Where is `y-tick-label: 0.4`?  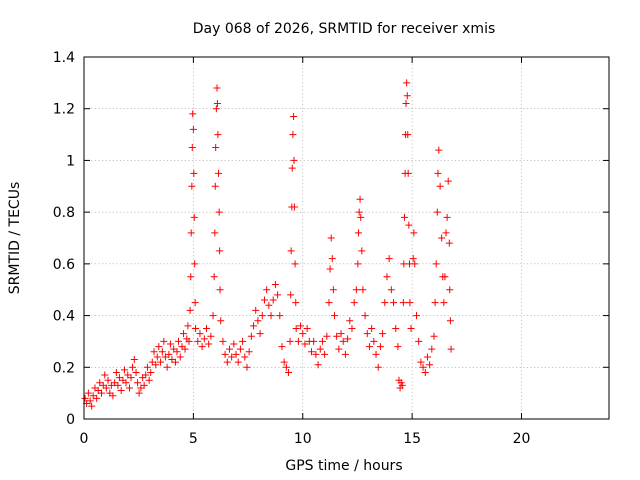 y-tick-label: 0.4 is located at coordinates (64, 317).